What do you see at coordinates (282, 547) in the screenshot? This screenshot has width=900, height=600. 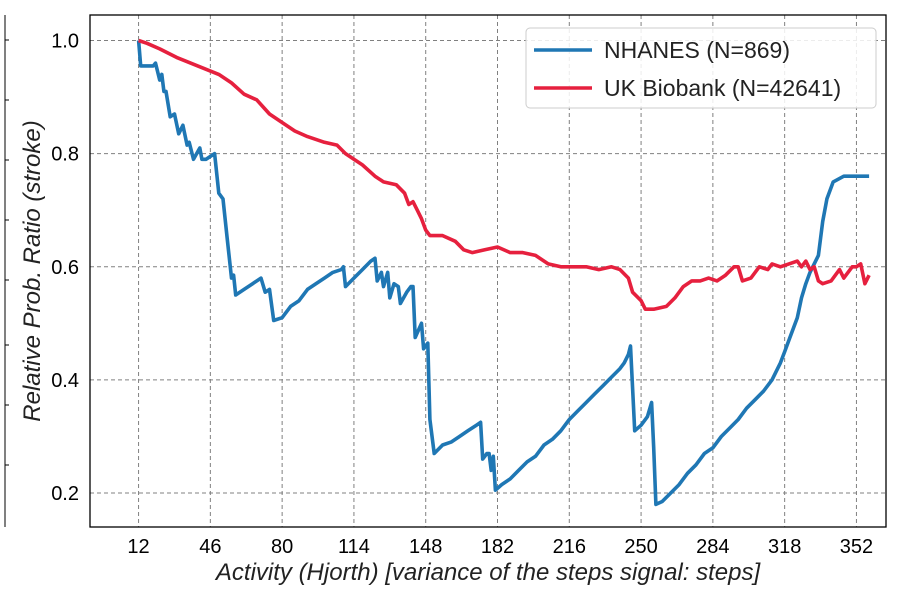 I see `x-tick-label: 80` at bounding box center [282, 547].